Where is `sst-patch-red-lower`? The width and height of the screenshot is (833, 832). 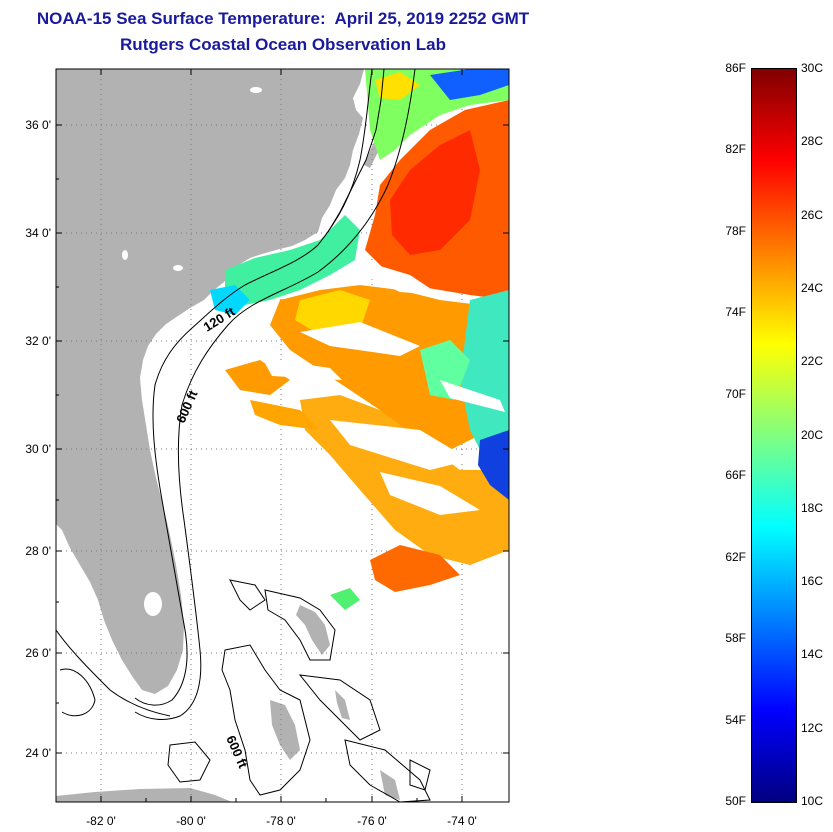 sst-patch-red-lower is located at coordinates (415, 568).